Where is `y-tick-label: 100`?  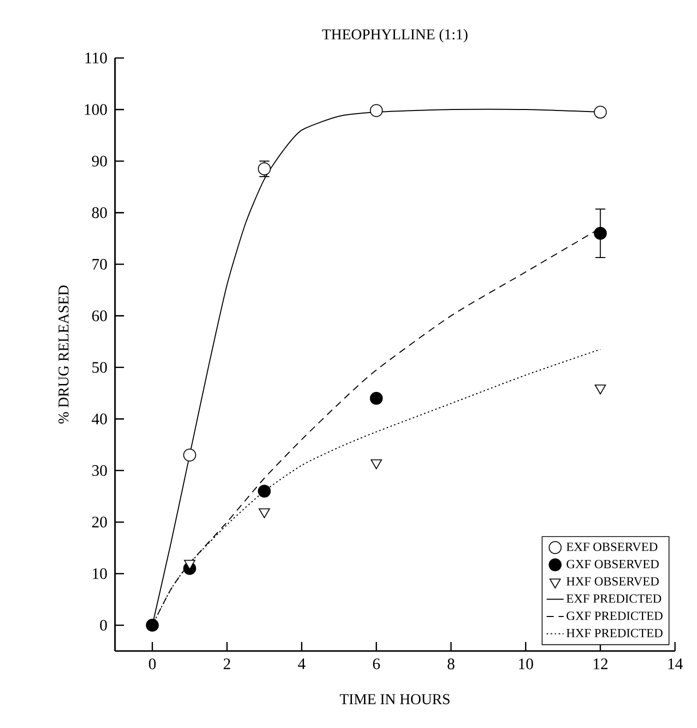 y-tick-label: 100 is located at coordinates (95, 109).